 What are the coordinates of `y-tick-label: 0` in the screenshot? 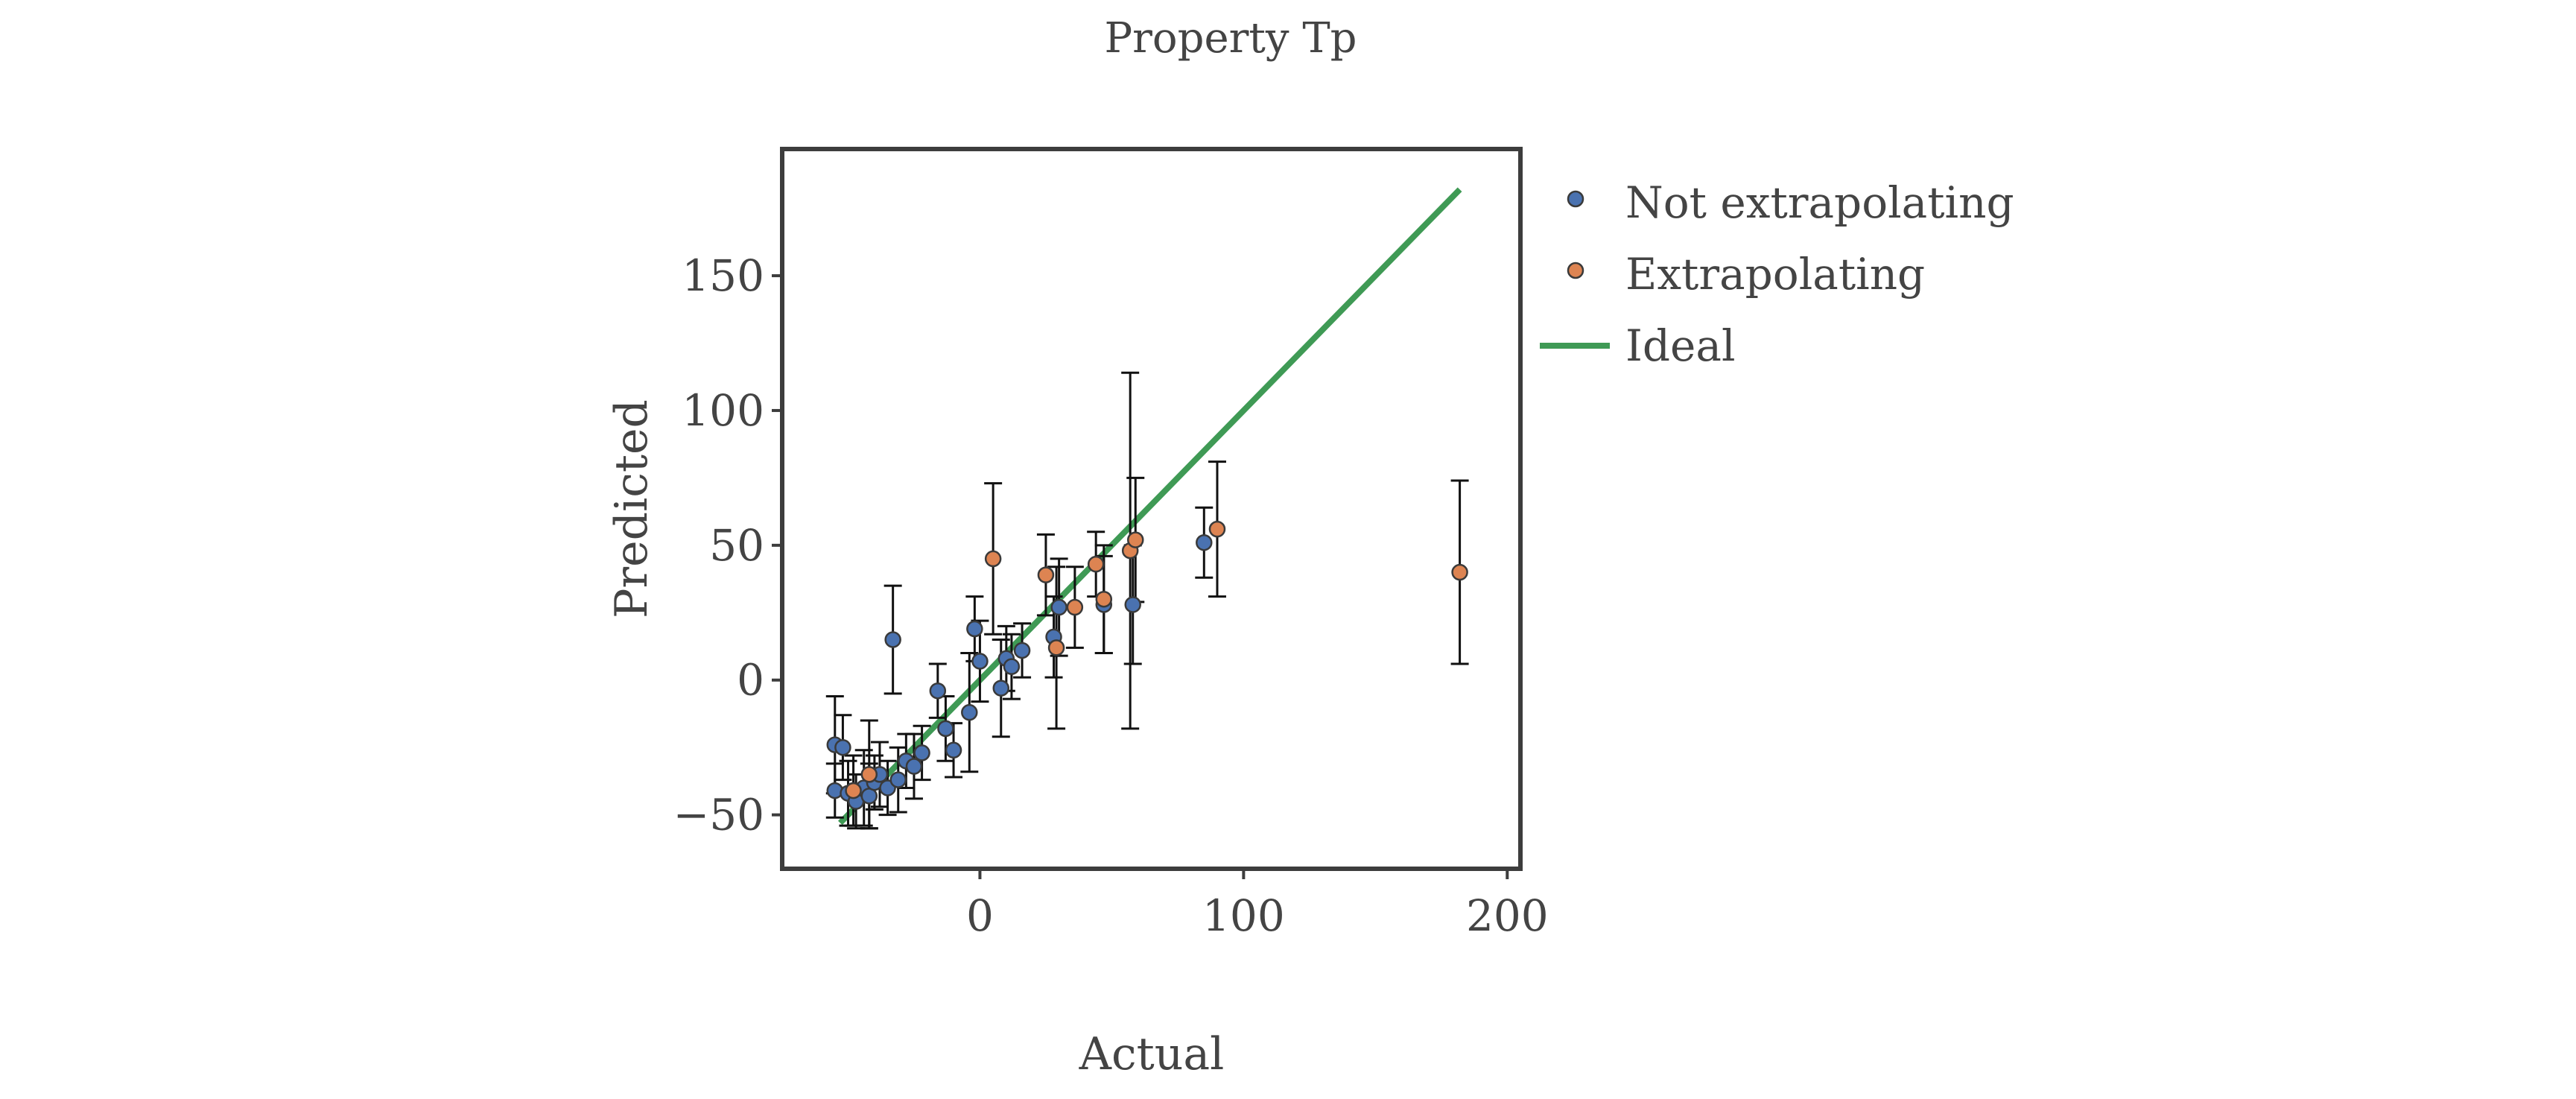 It's located at (750, 680).